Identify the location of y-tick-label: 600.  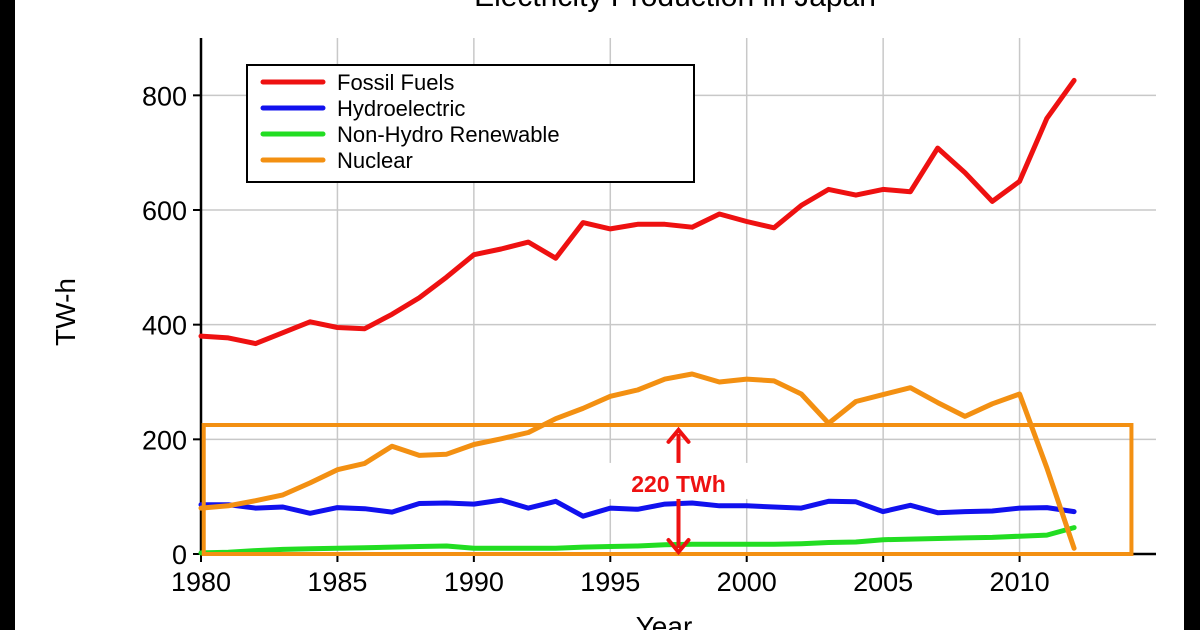
(164, 211).